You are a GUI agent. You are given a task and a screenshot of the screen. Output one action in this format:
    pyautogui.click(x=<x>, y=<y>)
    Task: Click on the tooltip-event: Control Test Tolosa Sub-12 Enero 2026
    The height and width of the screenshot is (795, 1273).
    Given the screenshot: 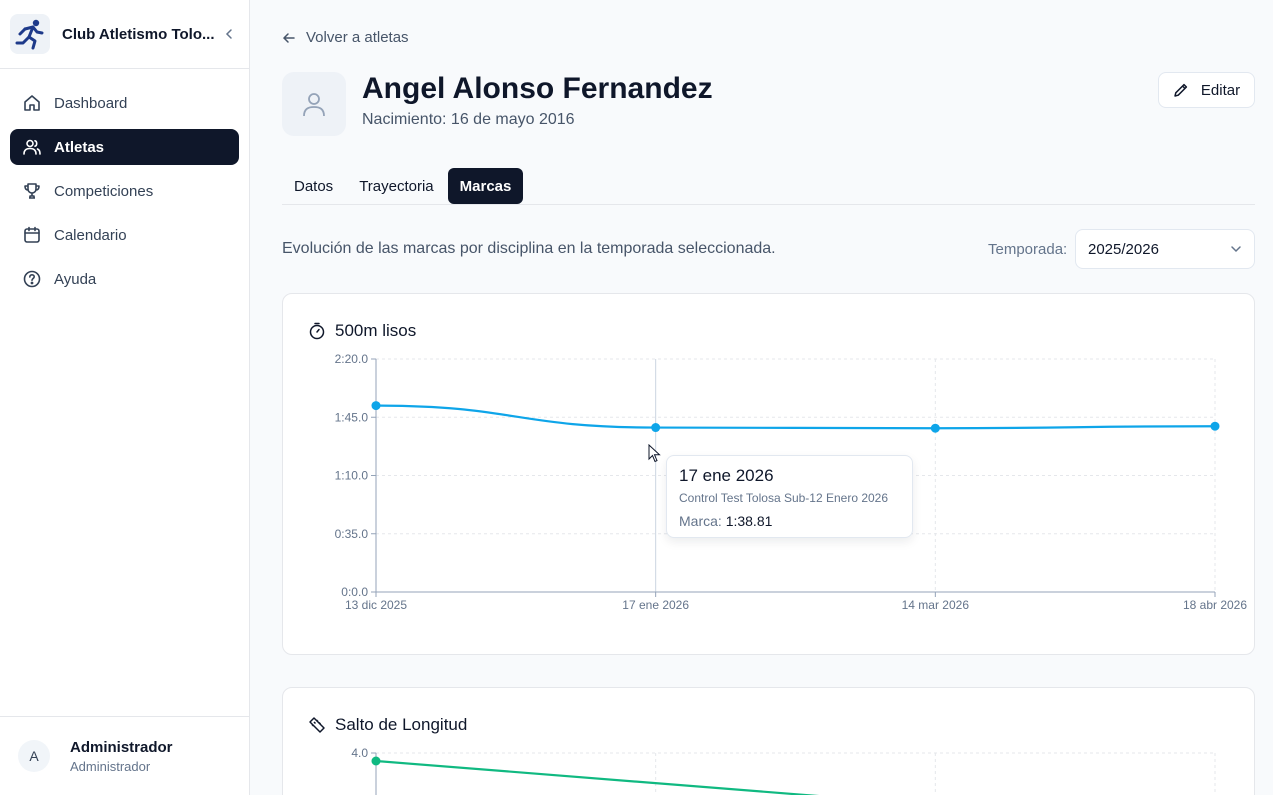 What is the action you would take?
    pyautogui.click(x=784, y=498)
    